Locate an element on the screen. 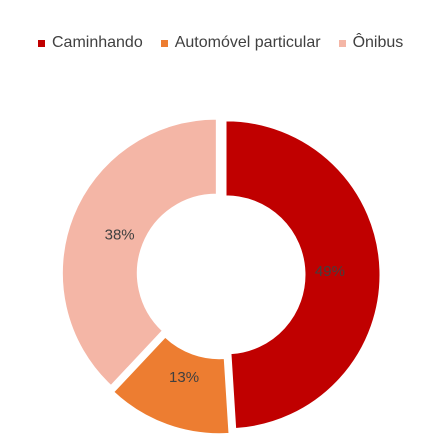 The height and width of the screenshot is (447, 437). legend-swatch-automovel-particular is located at coordinates (164, 43).